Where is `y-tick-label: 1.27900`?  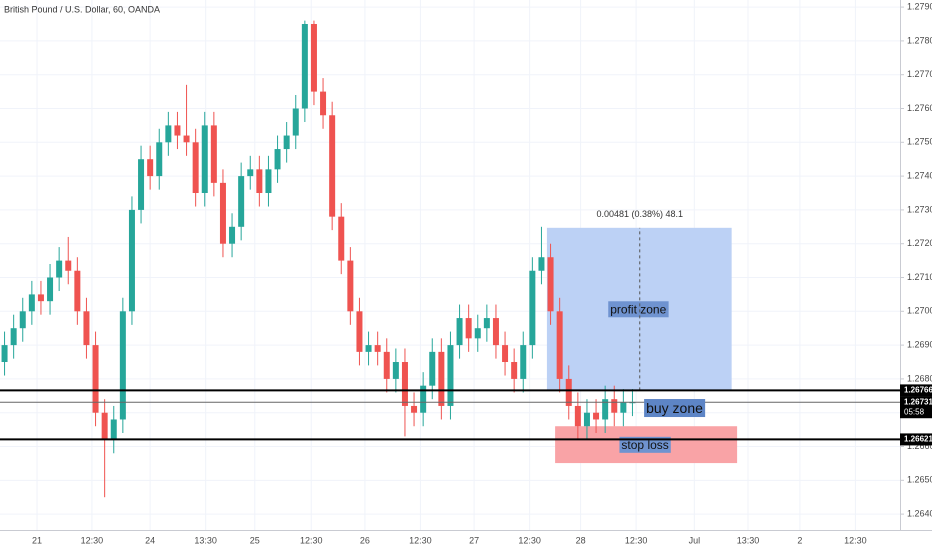 y-tick-label: 1.27900 is located at coordinates (919, 6).